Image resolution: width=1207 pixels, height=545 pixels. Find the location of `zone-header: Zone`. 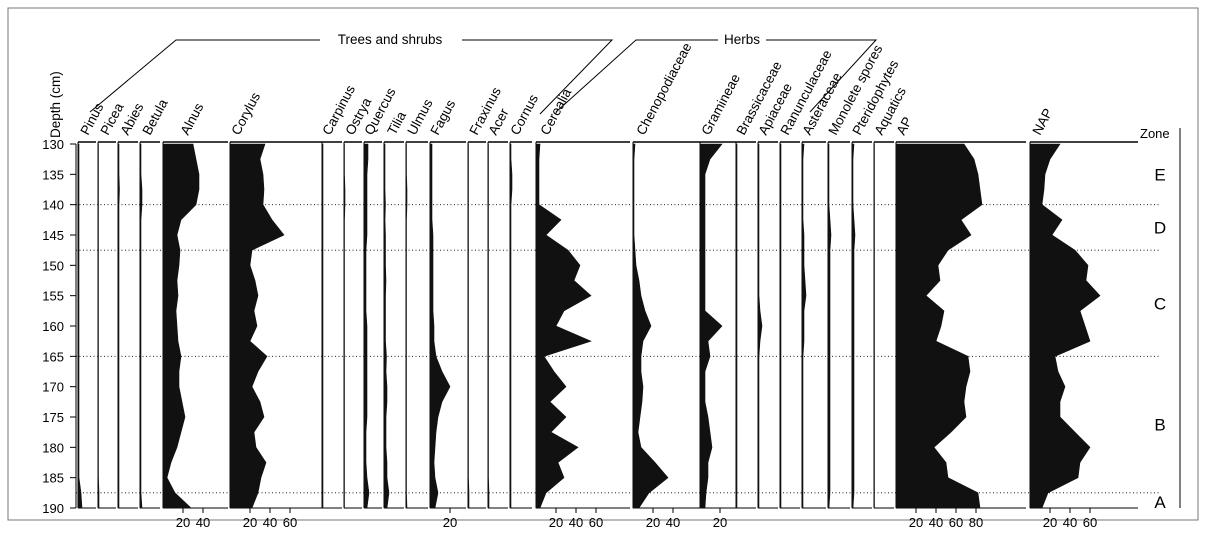

zone-header: Zone is located at coordinates (1155, 133).